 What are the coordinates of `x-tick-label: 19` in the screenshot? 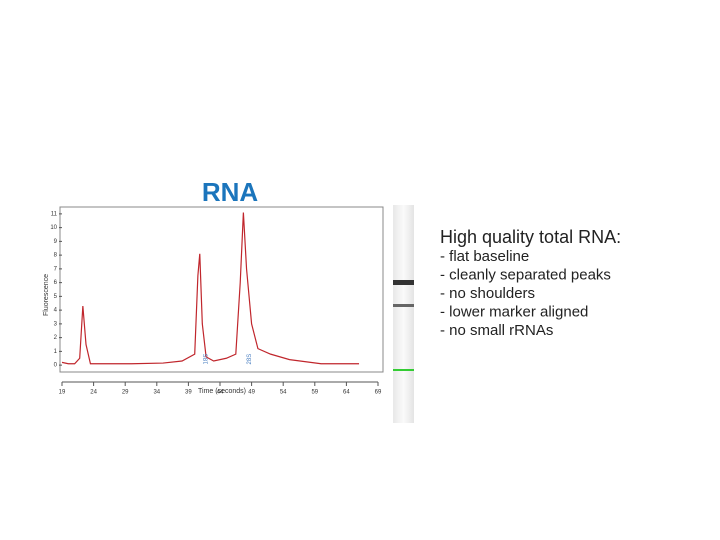 It's located at (62, 393).